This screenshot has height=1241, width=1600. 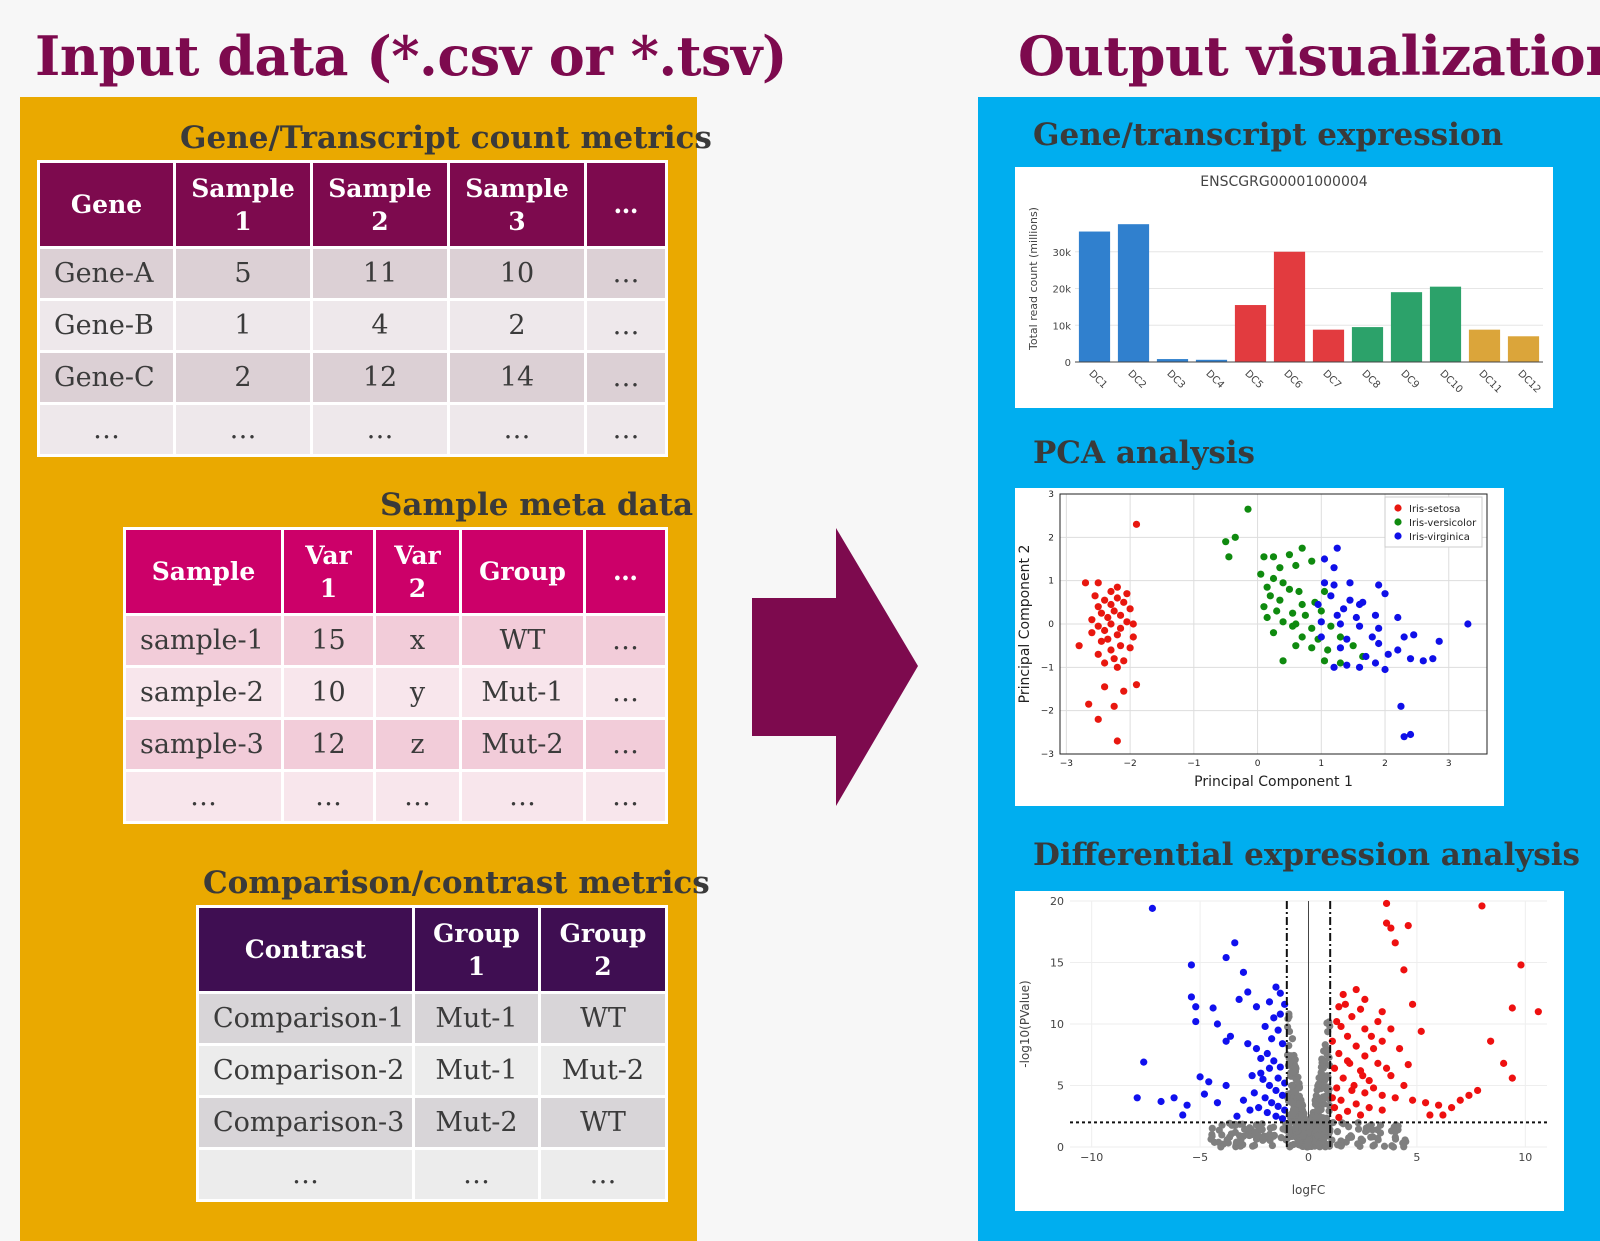 I want to click on table-cell: 15, so click(x=328, y=640).